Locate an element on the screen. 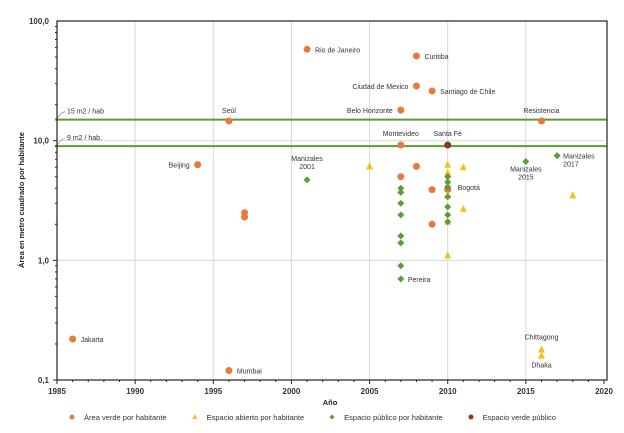  legend-item: Espacio abierto por habitante is located at coordinates (248, 417).